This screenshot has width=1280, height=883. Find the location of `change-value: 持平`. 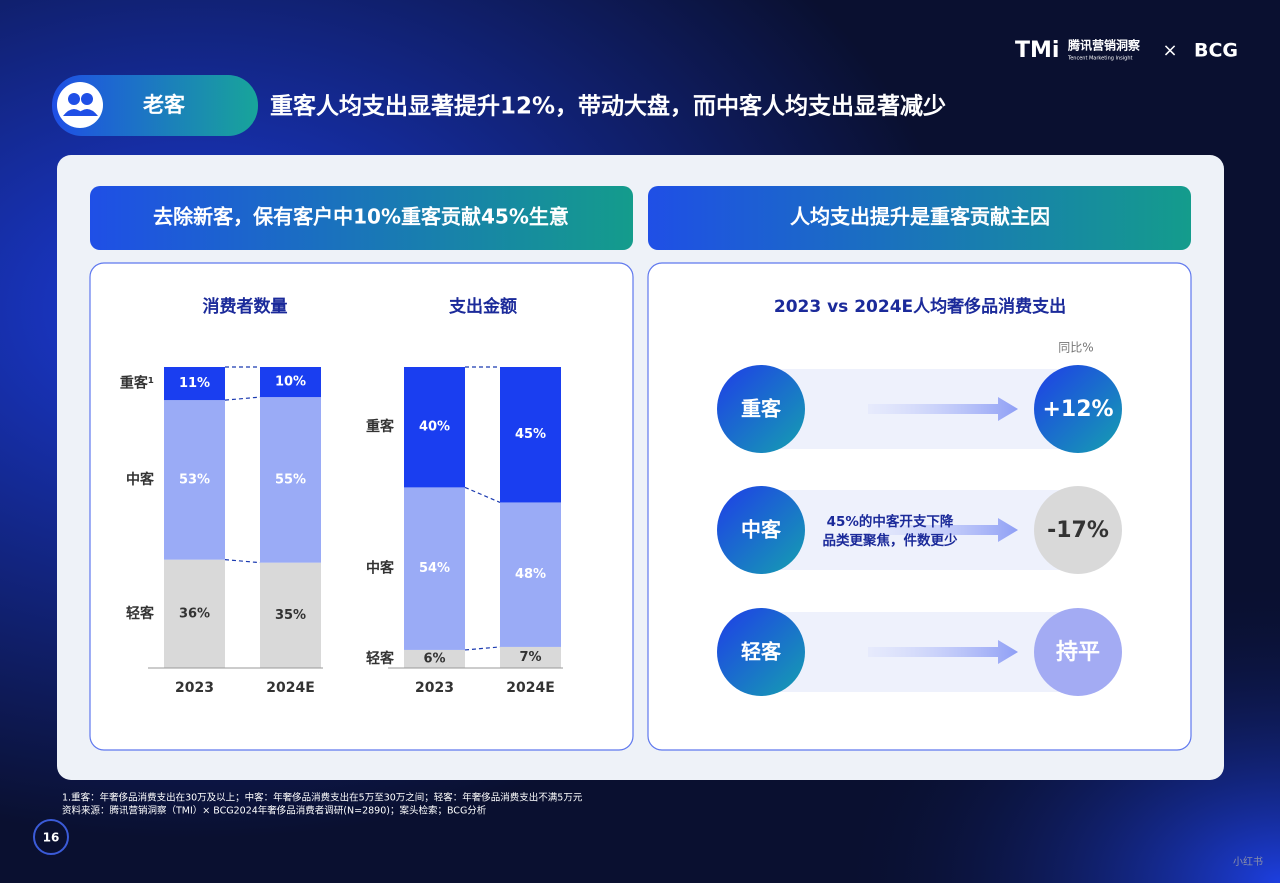

change-value: 持平 is located at coordinates (1078, 652).